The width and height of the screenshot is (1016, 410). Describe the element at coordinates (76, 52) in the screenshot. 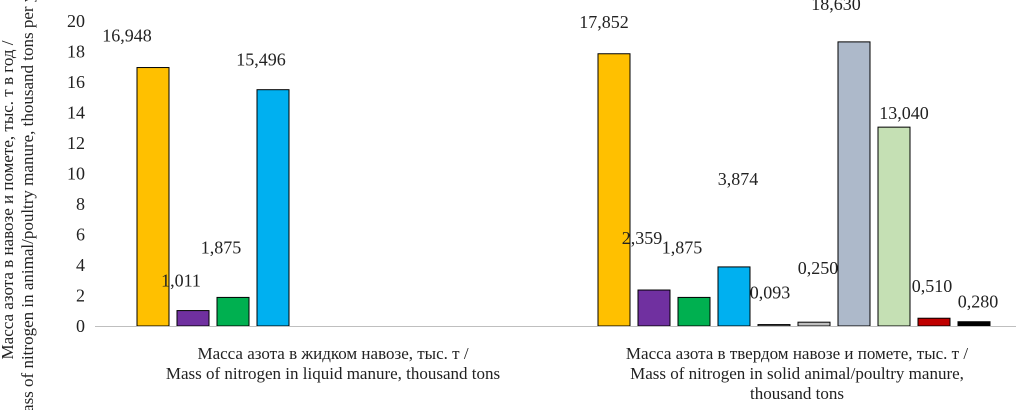

I see `y-tick-label: 18` at that location.